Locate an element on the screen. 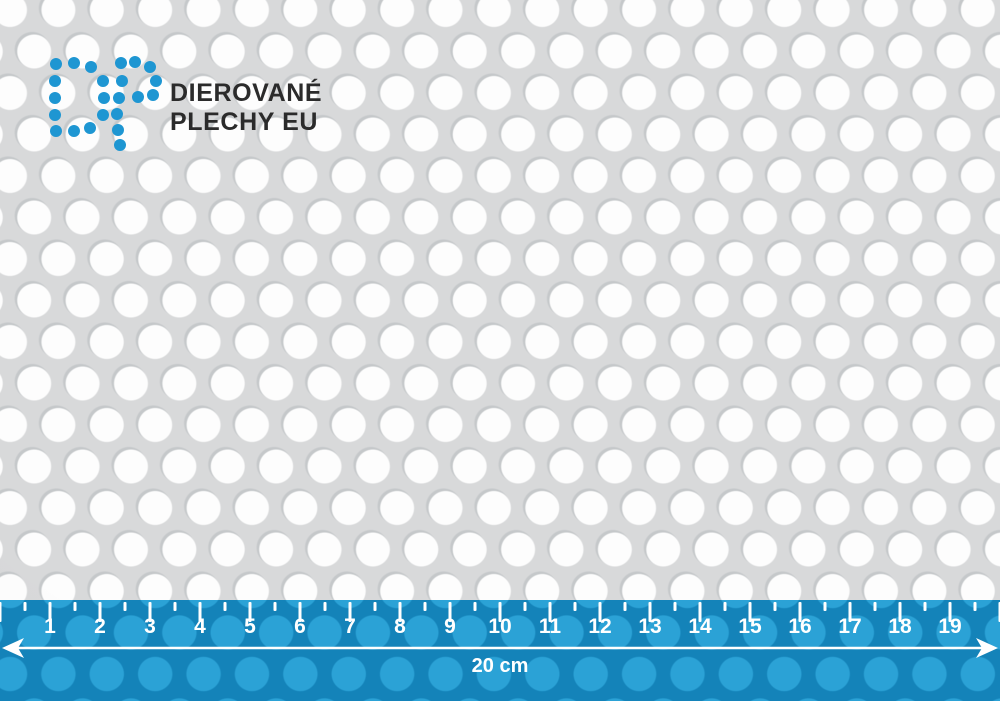 The width and height of the screenshot is (1000, 701). ruler-number: 5 is located at coordinates (250, 626).